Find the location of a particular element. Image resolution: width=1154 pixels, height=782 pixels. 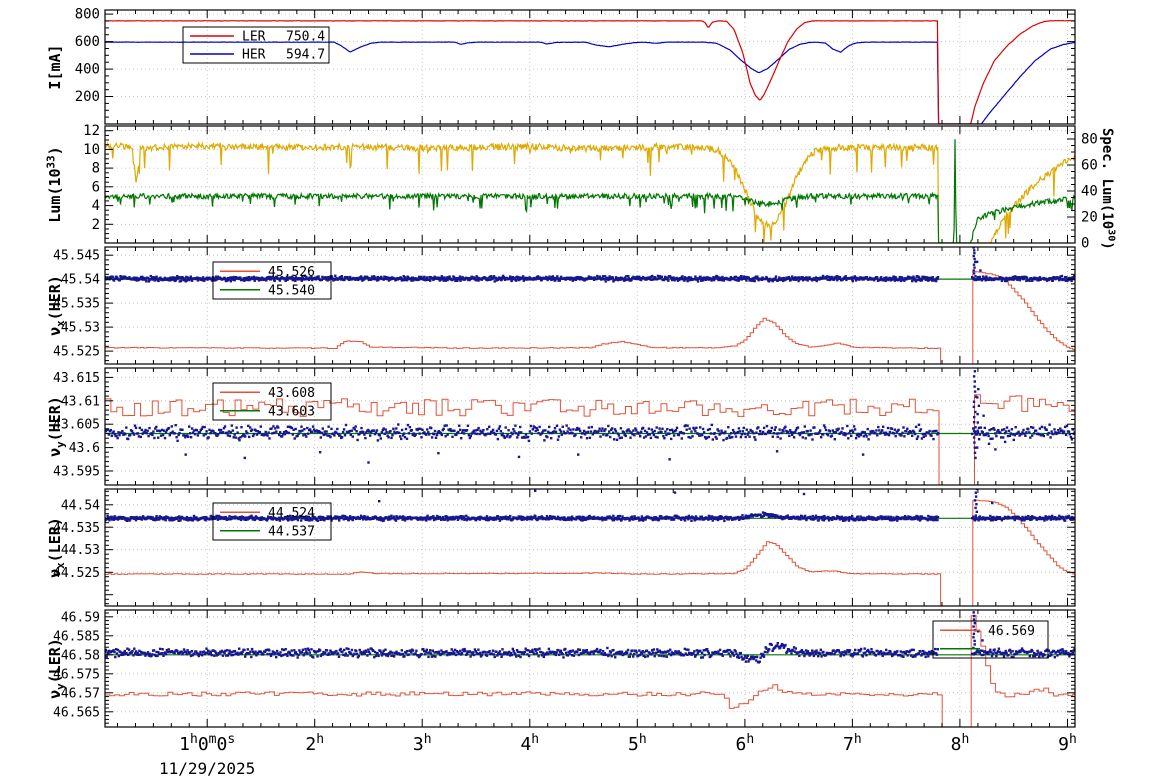

y-tick-label: 43.605 is located at coordinates (76, 425).